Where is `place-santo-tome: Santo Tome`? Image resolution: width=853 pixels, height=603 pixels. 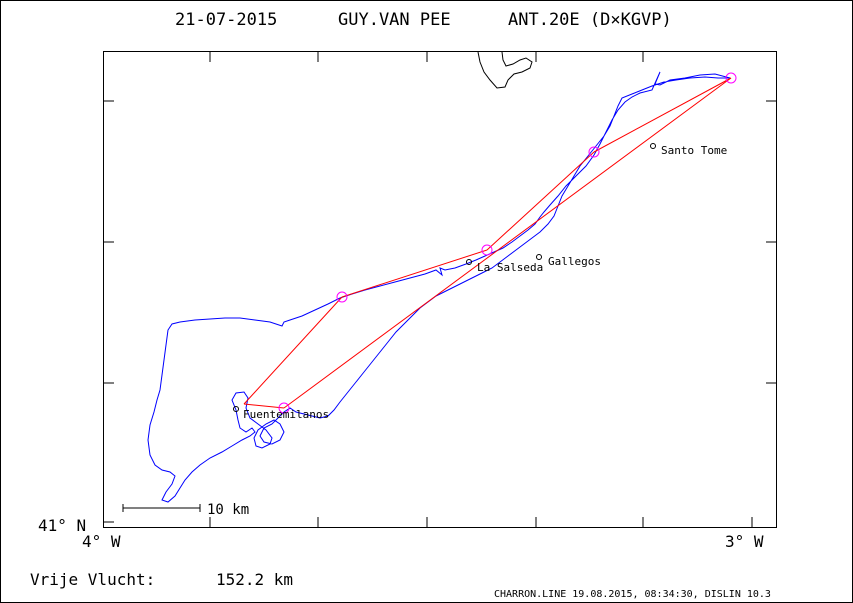 place-santo-tome: Santo Tome is located at coordinates (688, 150).